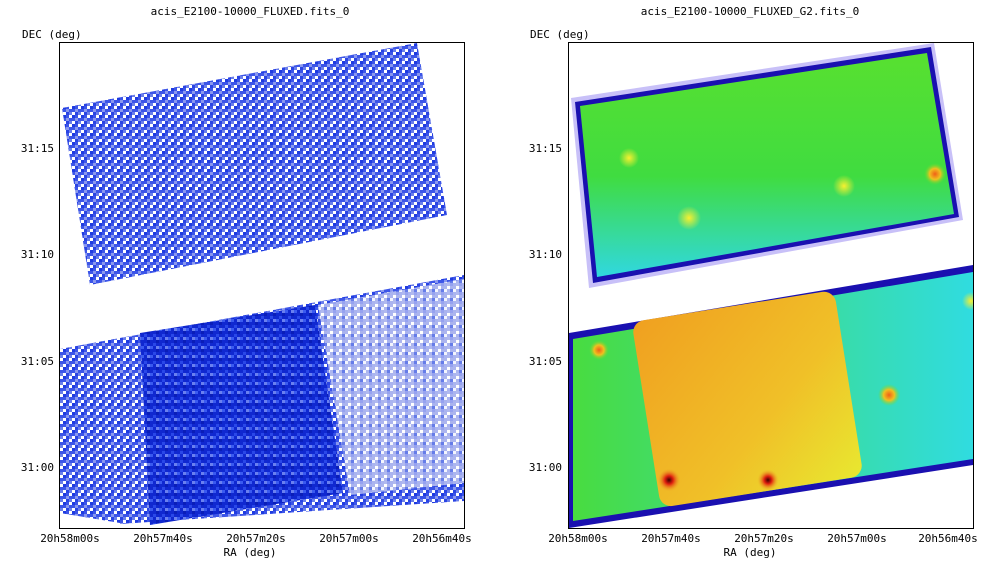 The image size is (1000, 572). What do you see at coordinates (767, 165) in the screenshot?
I see `upper-chip-smooth` at bounding box center [767, 165].